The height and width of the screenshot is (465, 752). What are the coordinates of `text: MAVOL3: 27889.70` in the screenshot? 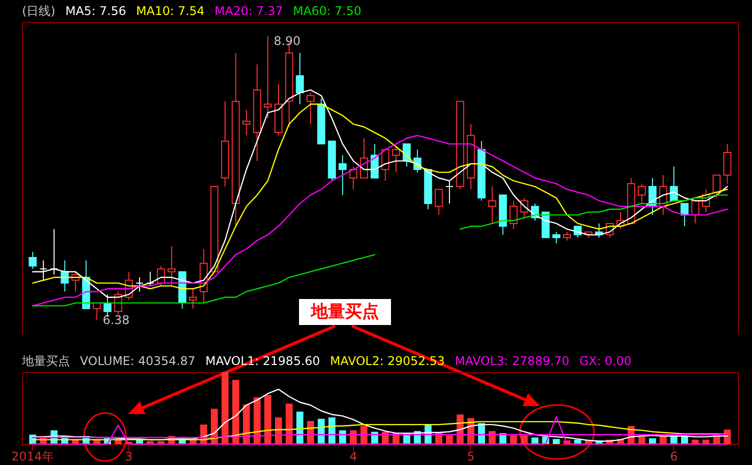 It's located at (512, 361).